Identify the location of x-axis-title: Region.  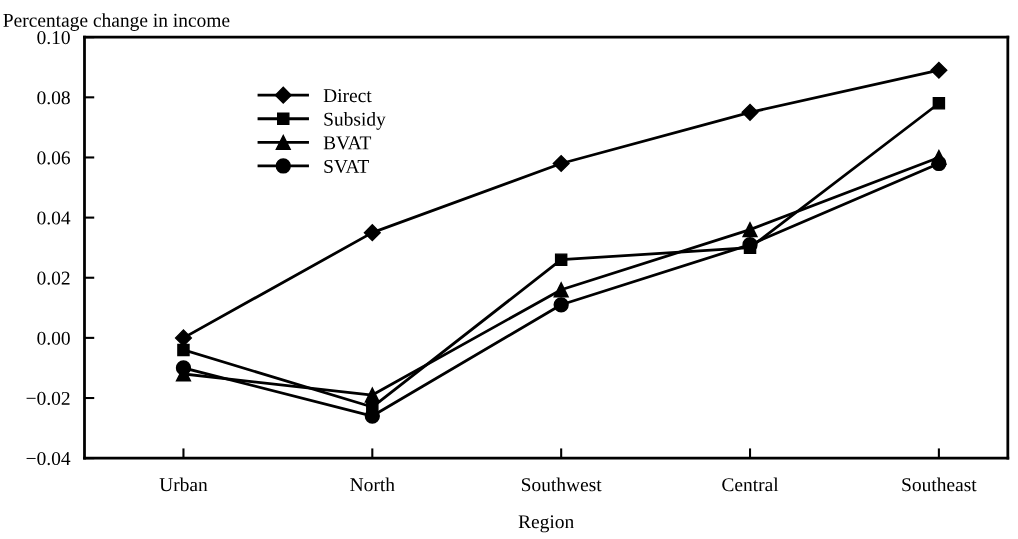
(546, 524).